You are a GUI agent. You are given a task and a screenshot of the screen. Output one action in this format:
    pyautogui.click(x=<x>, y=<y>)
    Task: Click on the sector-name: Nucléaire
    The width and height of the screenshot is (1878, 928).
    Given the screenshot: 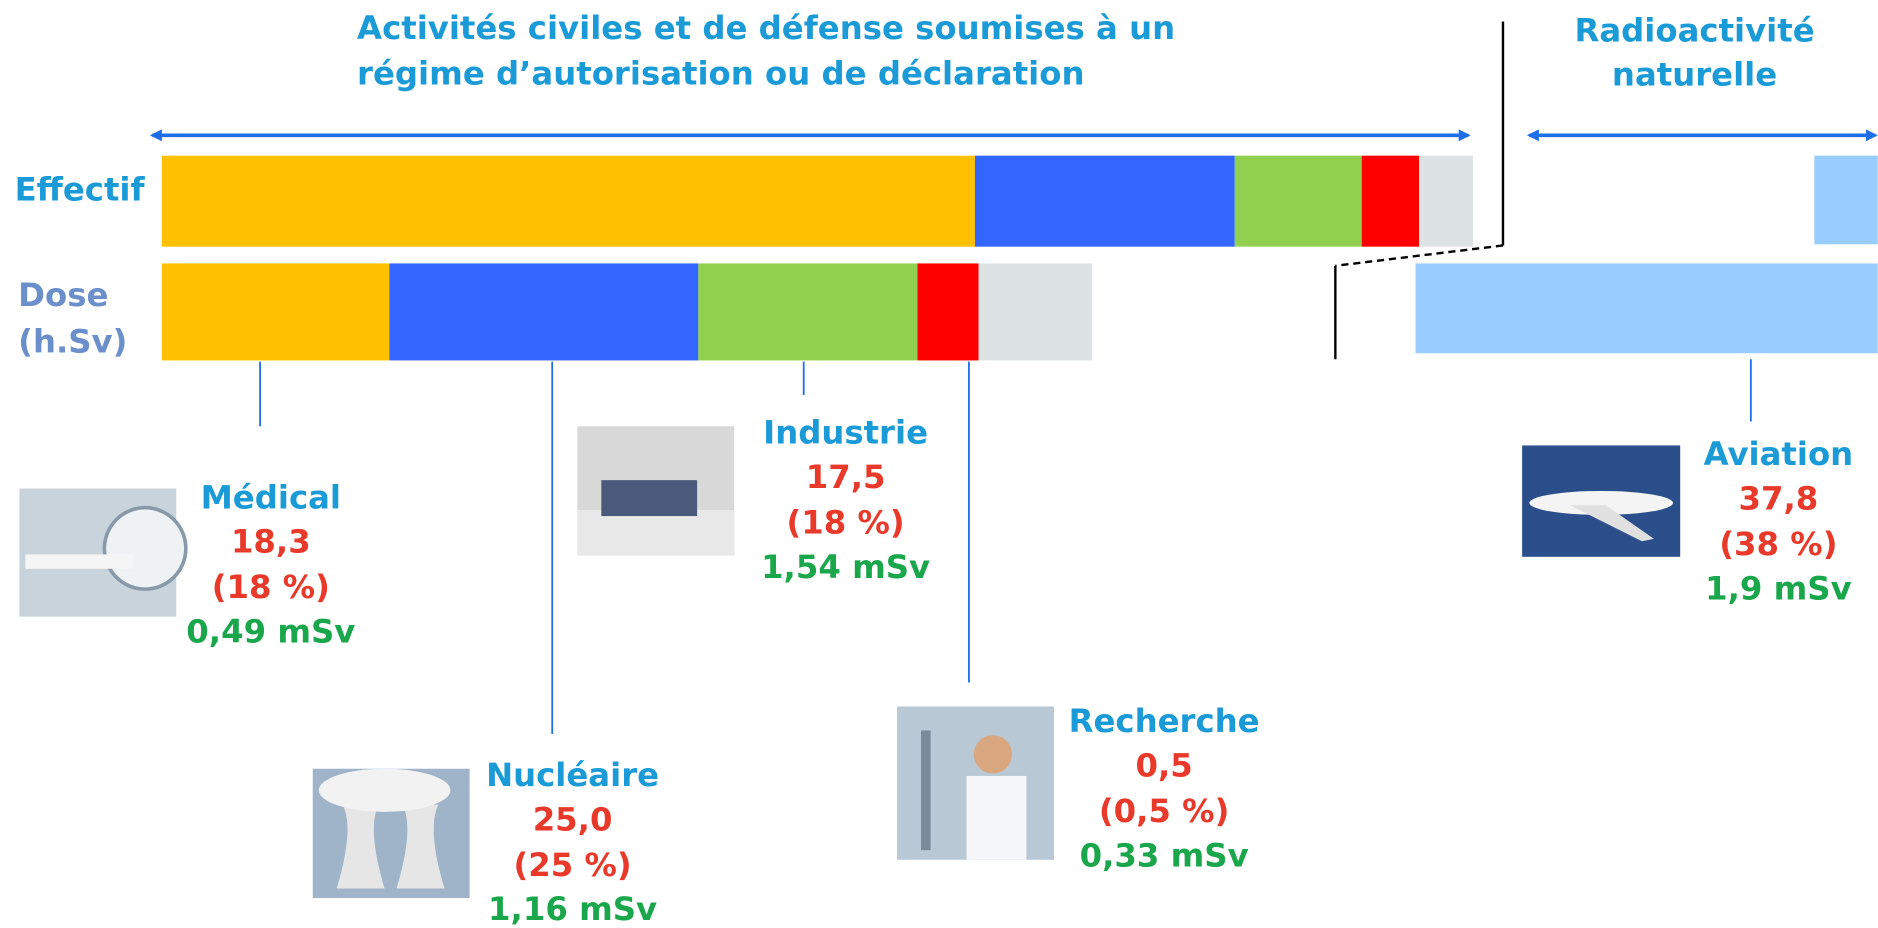 What is the action you would take?
    pyautogui.click(x=572, y=775)
    